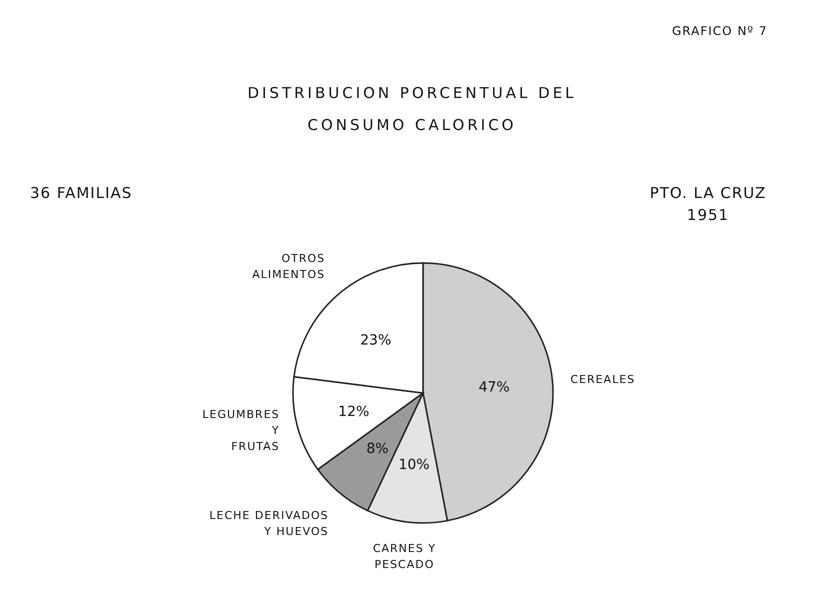  Describe the element at coordinates (404, 556) in the screenshot. I see `slice-label: CARNES Y PESCADO` at that location.